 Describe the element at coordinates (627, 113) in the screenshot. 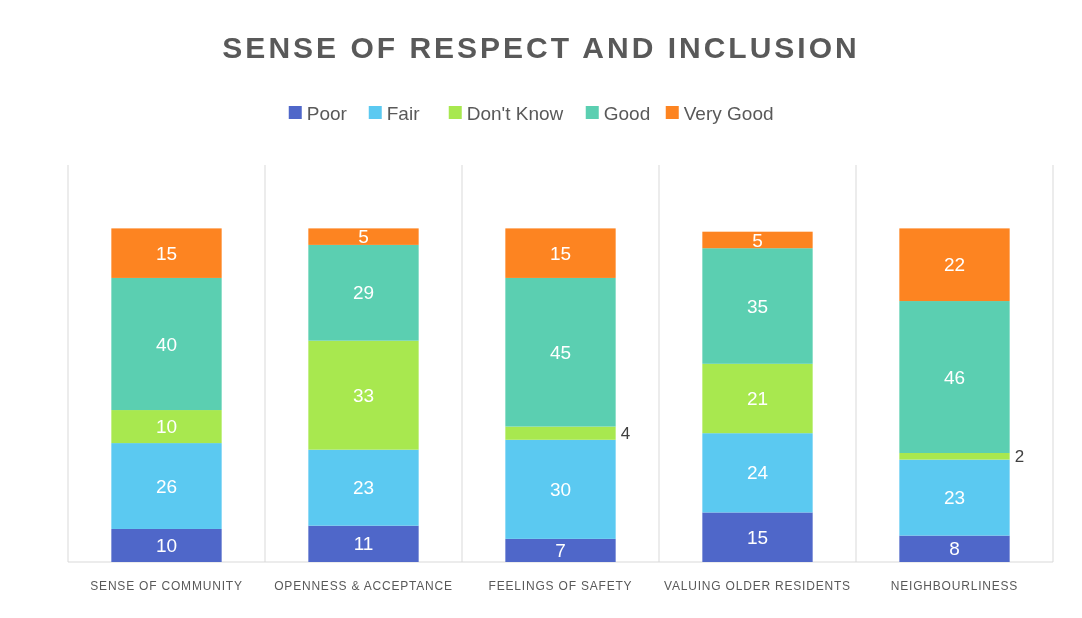

I see `legend-label: Good` at that location.